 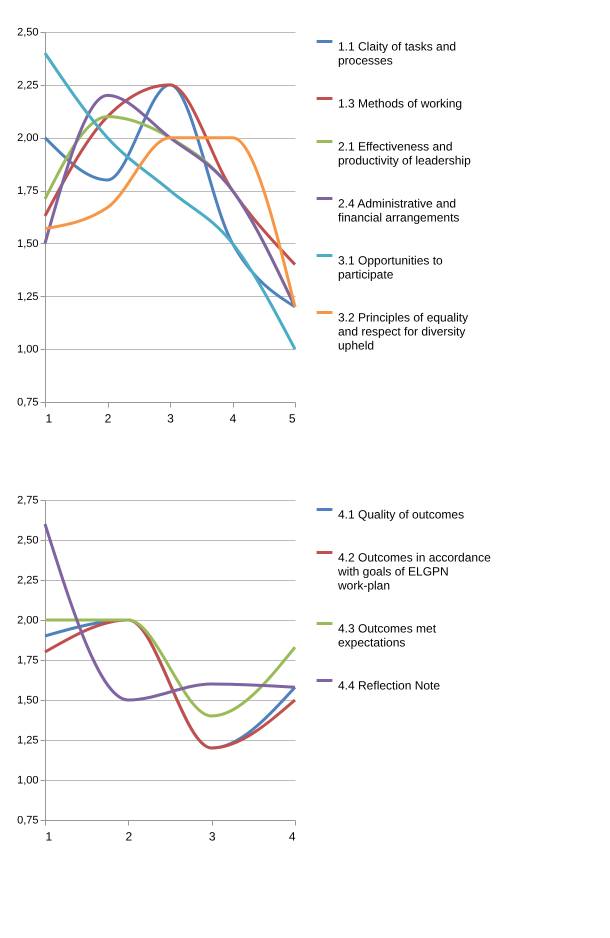 What do you see at coordinates (403, 331) in the screenshot?
I see `legend-label: 3.2 Principles of equality and respect for diversity upheld` at bounding box center [403, 331].